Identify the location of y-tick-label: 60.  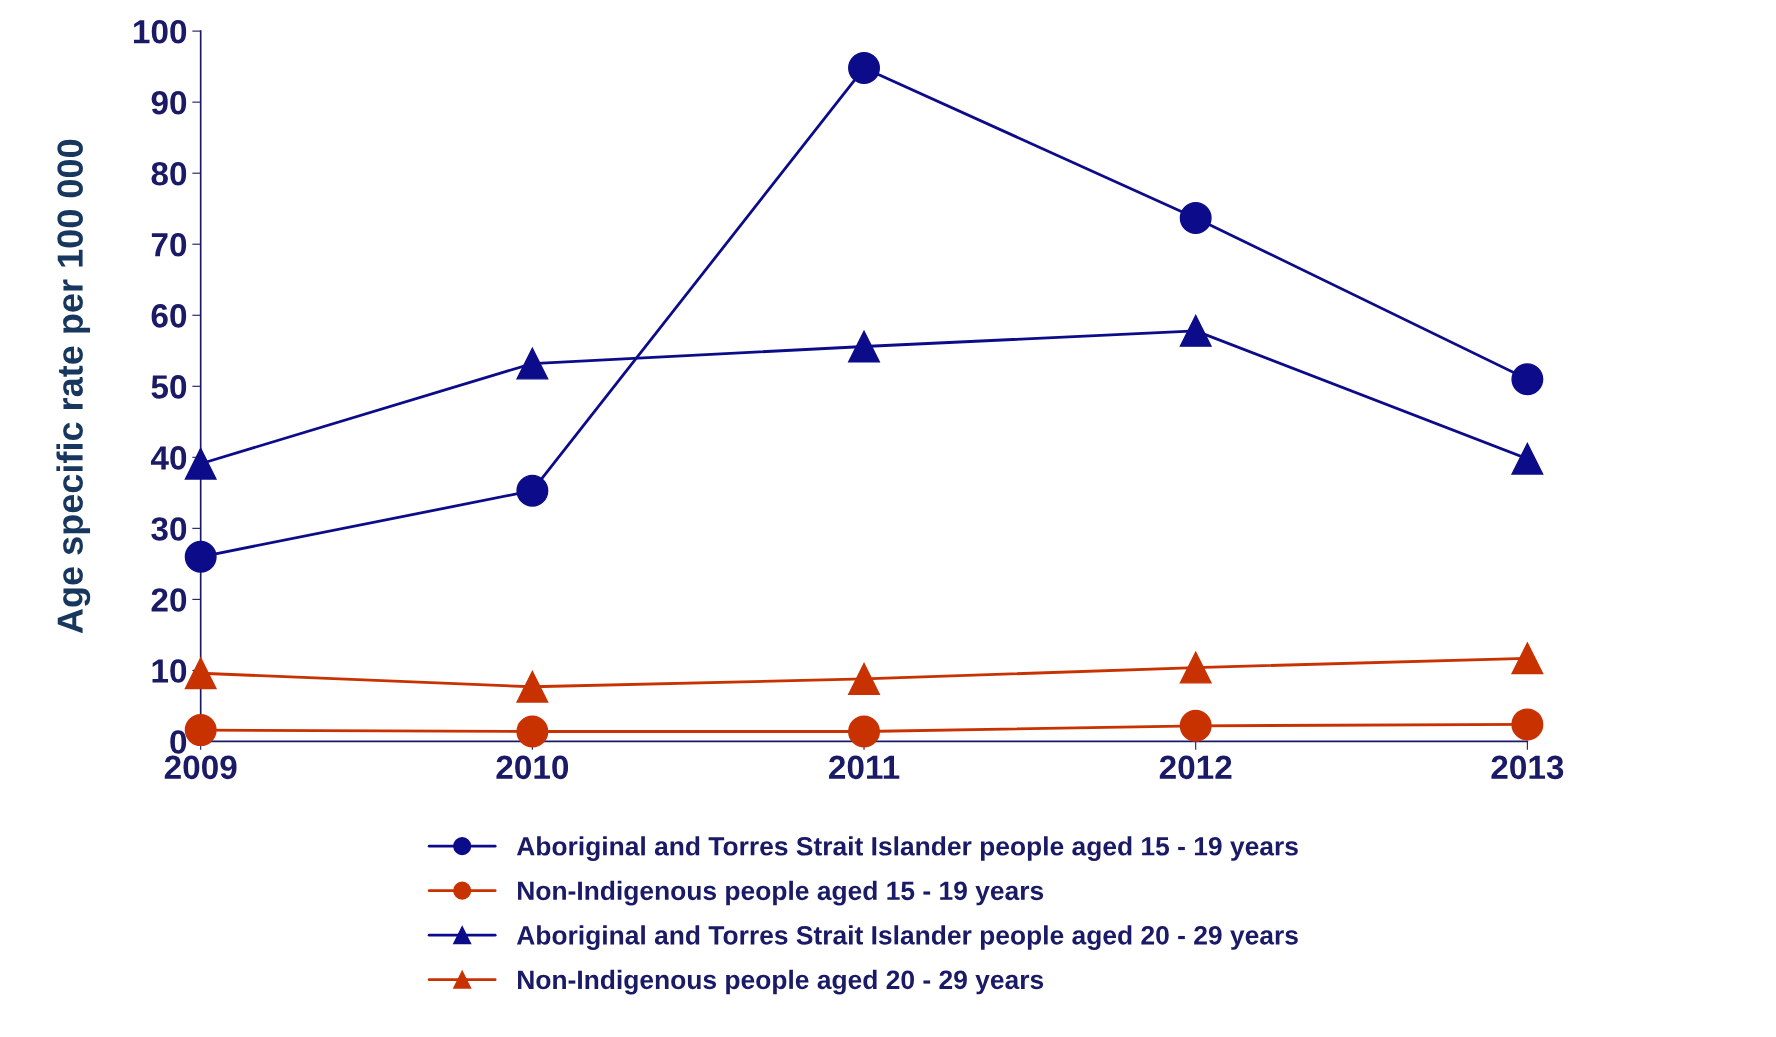
(169, 316).